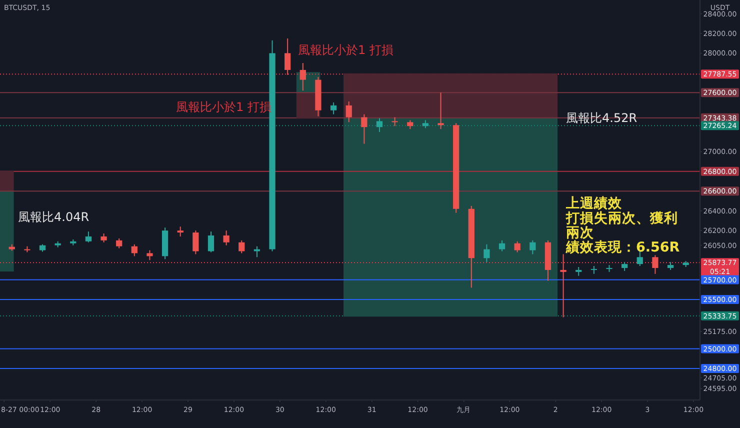 The image size is (740, 428). What do you see at coordinates (346, 50) in the screenshot?
I see `annotation: 風報比小於1 打損` at bounding box center [346, 50].